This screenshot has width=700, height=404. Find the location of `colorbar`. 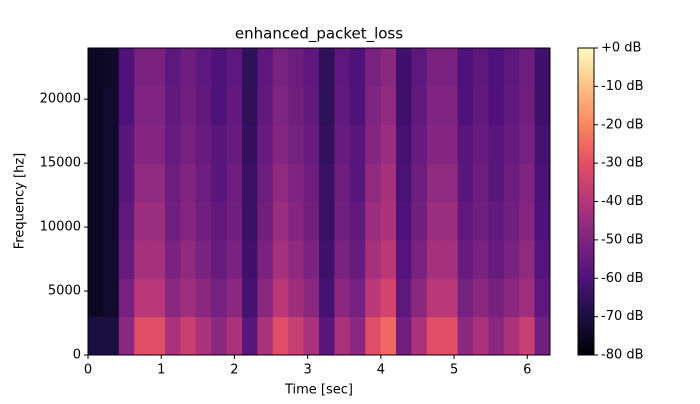

colorbar is located at coordinates (586, 201).